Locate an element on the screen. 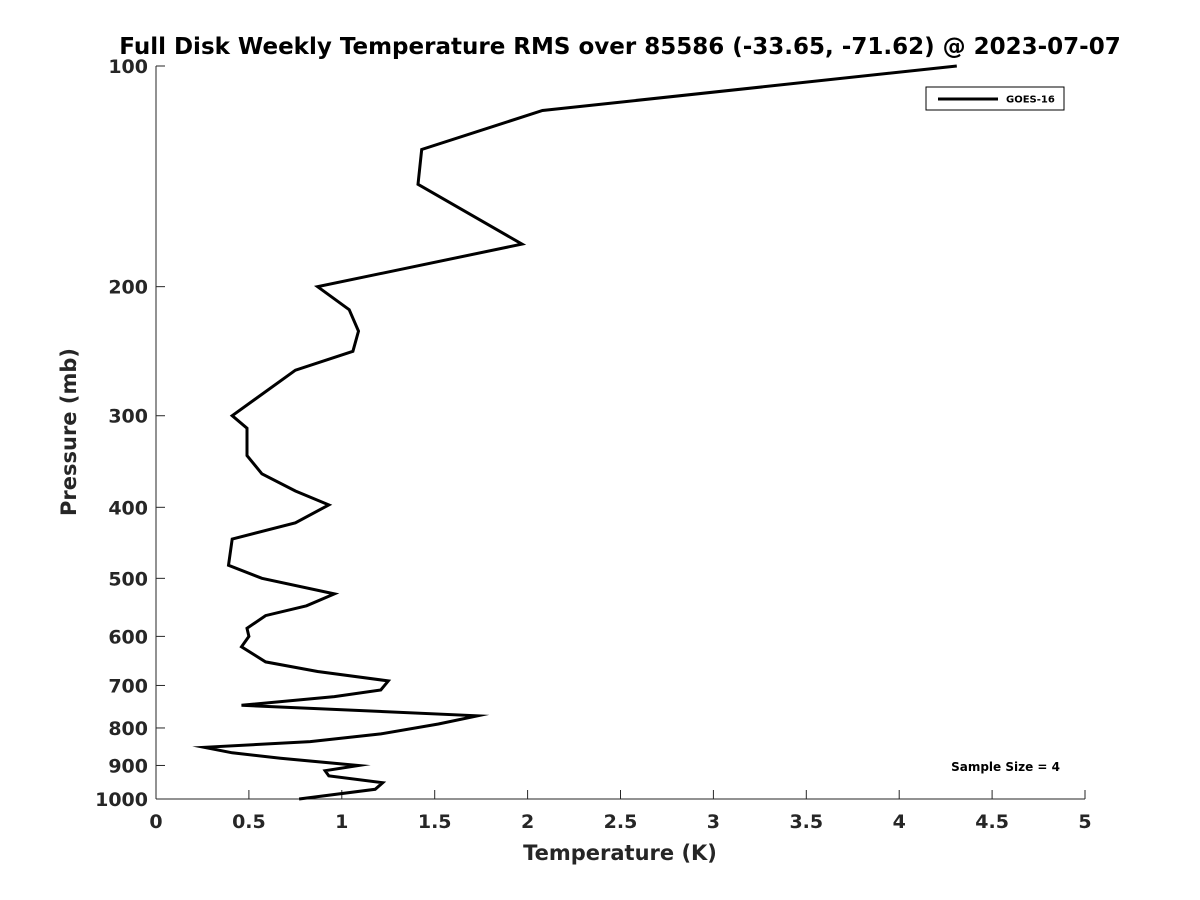 The width and height of the screenshot is (1200, 900). y-tick-label: 600 is located at coordinates (128, 637).